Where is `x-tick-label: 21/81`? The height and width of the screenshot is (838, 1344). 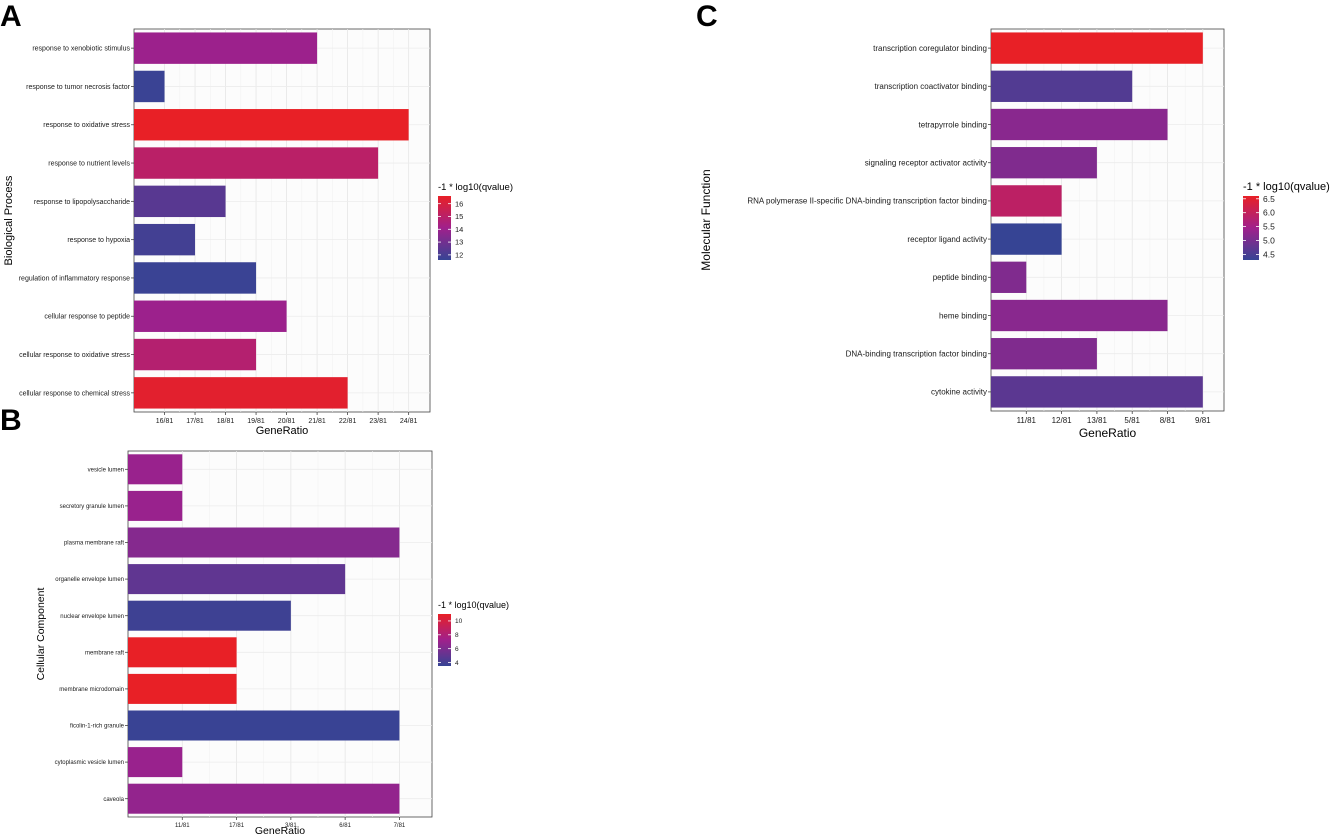 x-tick-label: 21/81 is located at coordinates (317, 421).